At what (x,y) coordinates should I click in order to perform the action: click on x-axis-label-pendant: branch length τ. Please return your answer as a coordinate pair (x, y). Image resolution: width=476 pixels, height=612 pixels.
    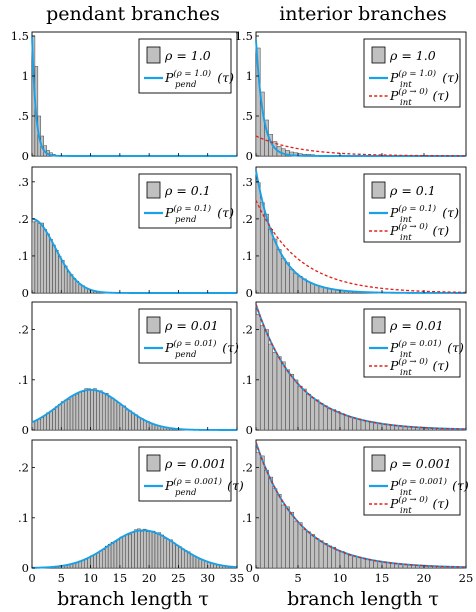
    Looking at the image, I should click on (133, 599).